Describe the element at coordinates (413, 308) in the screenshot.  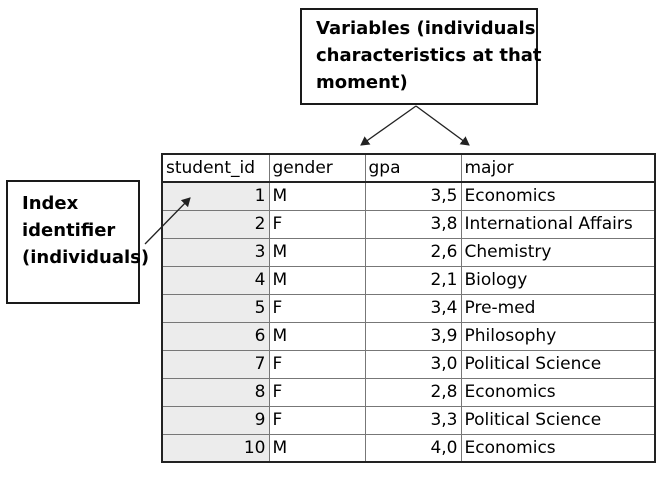
I see `gpa-cell: 3,4` at that location.